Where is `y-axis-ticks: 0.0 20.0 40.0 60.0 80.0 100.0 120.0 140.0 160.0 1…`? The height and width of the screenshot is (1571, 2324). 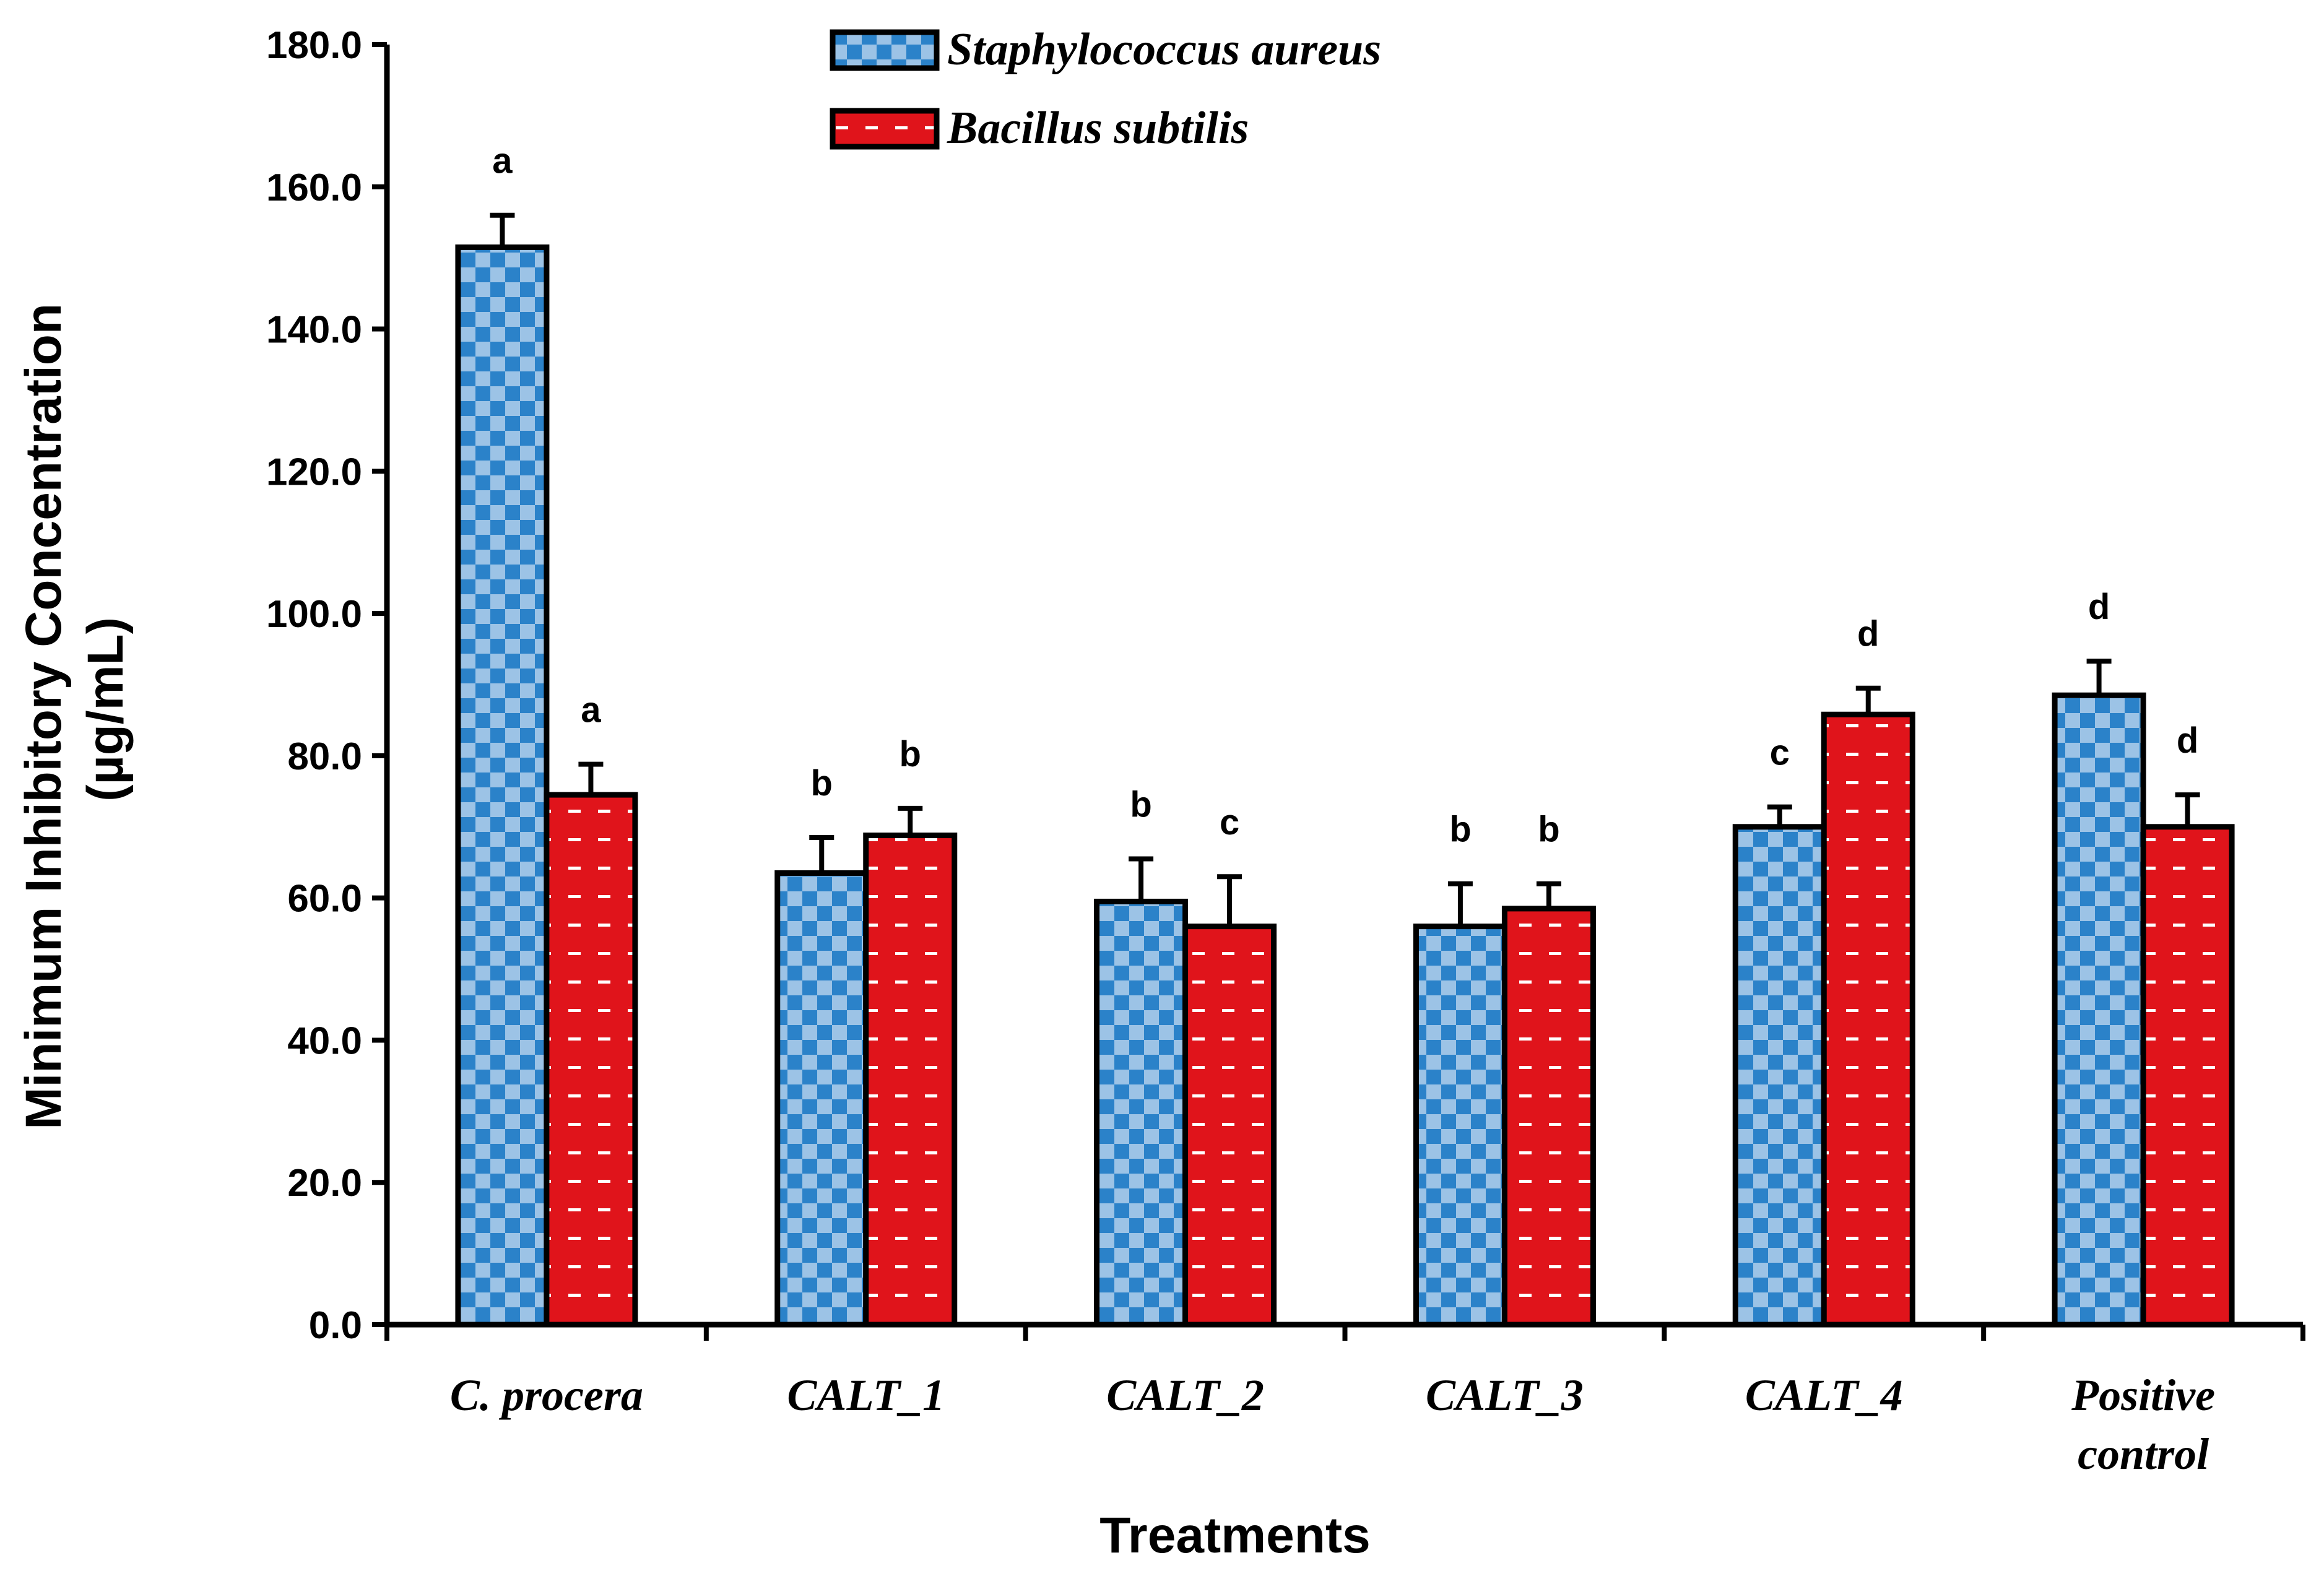 y-axis-ticks: 0.0 20.0 40.0 60.0 80.0 100.0 120.0 140.0 160.0 1… is located at coordinates (326, 685).